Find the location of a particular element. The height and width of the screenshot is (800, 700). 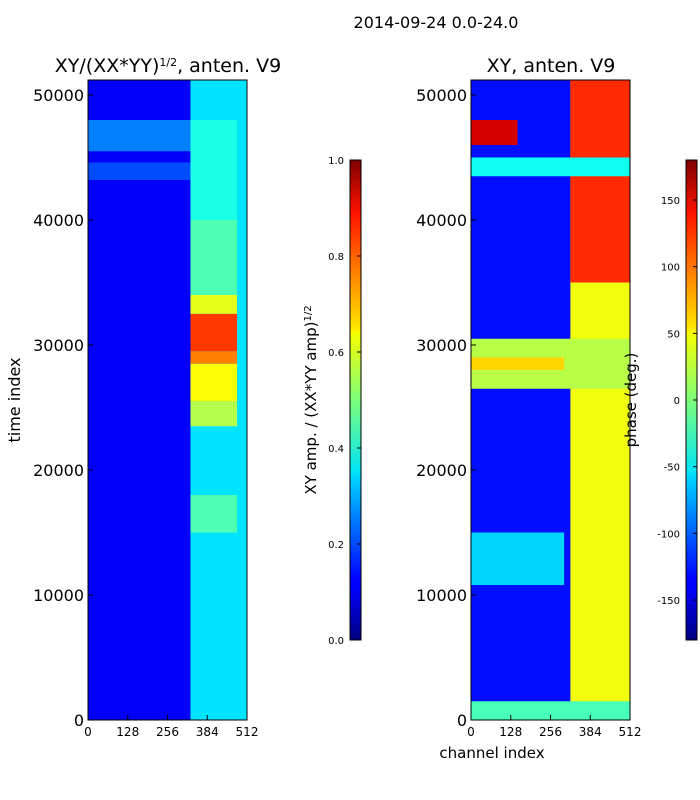

phase-colorbar: phase (deg.) -150 -100 -50 0 50 100 150 is located at coordinates (660, 400).